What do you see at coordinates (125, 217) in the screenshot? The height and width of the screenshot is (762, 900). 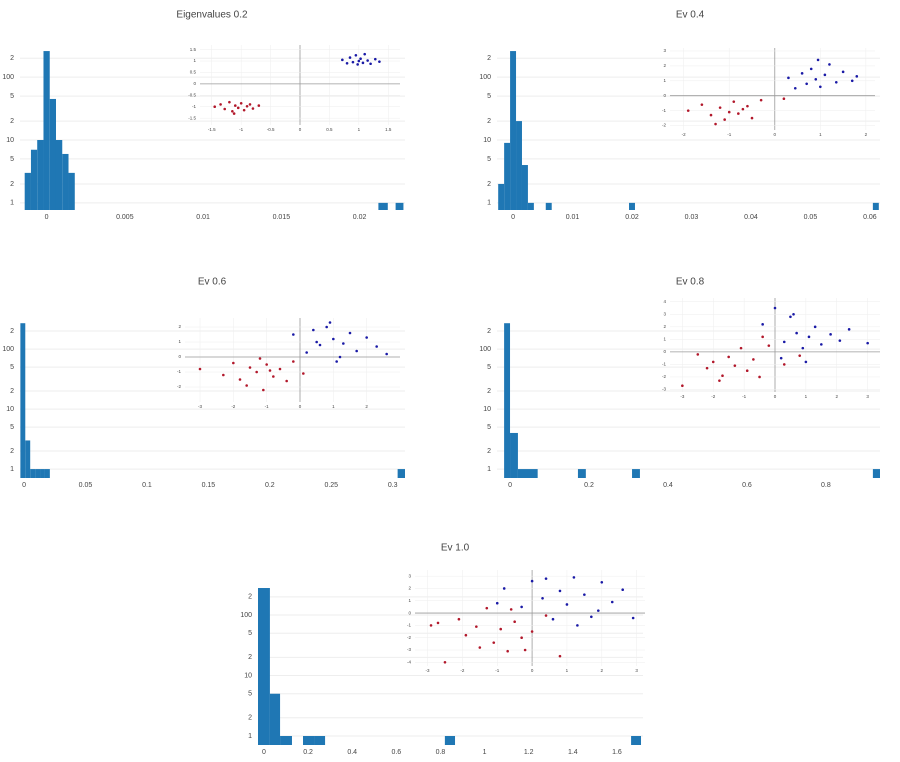 I see `x-tick-label: 0.005` at bounding box center [125, 217].